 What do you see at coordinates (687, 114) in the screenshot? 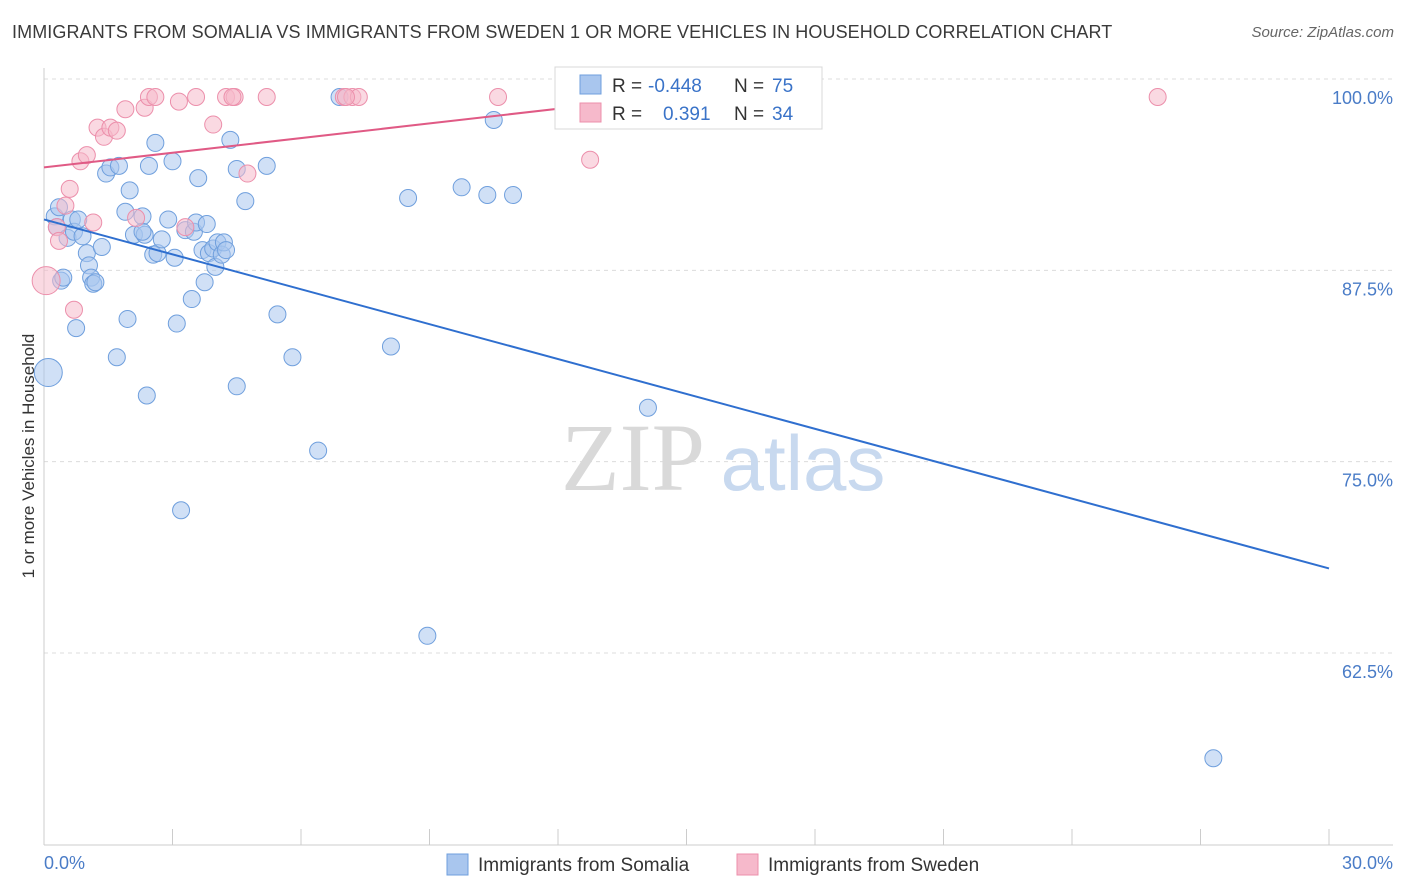
I see `legend-r-value-sweden: 0.391` at bounding box center [687, 114].